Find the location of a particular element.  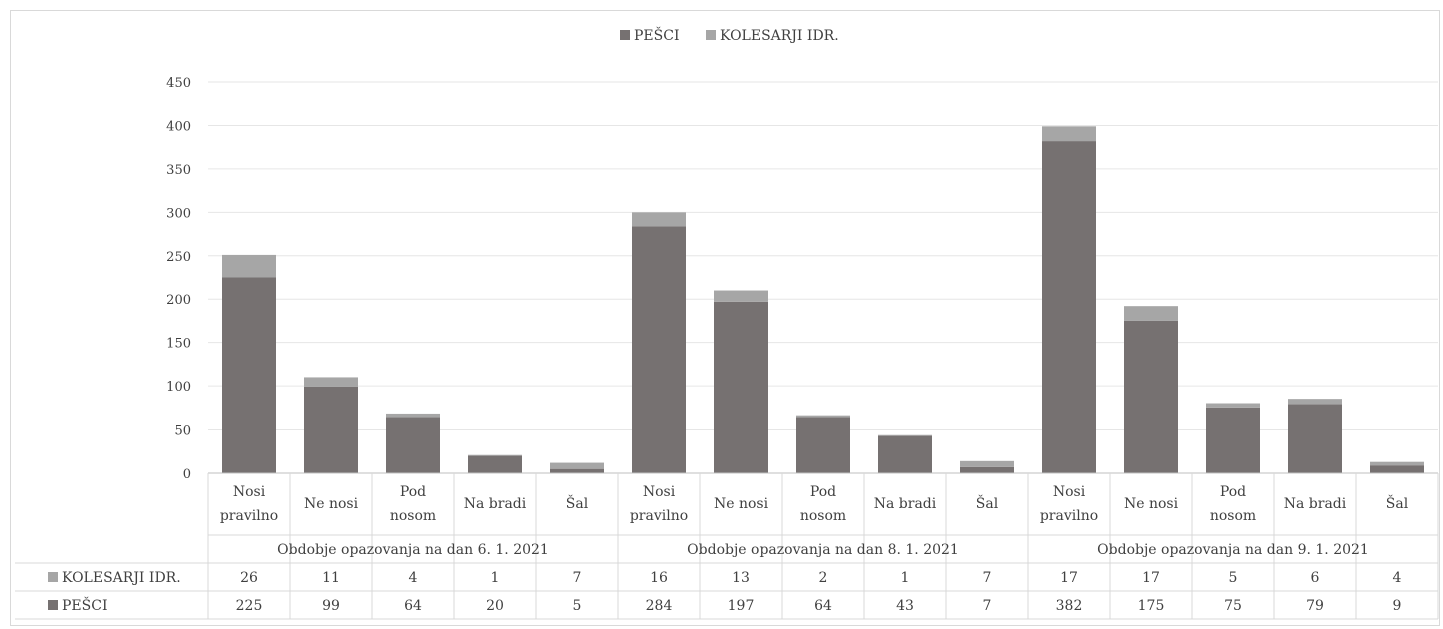

table-cell: 175 is located at coordinates (1151, 606).